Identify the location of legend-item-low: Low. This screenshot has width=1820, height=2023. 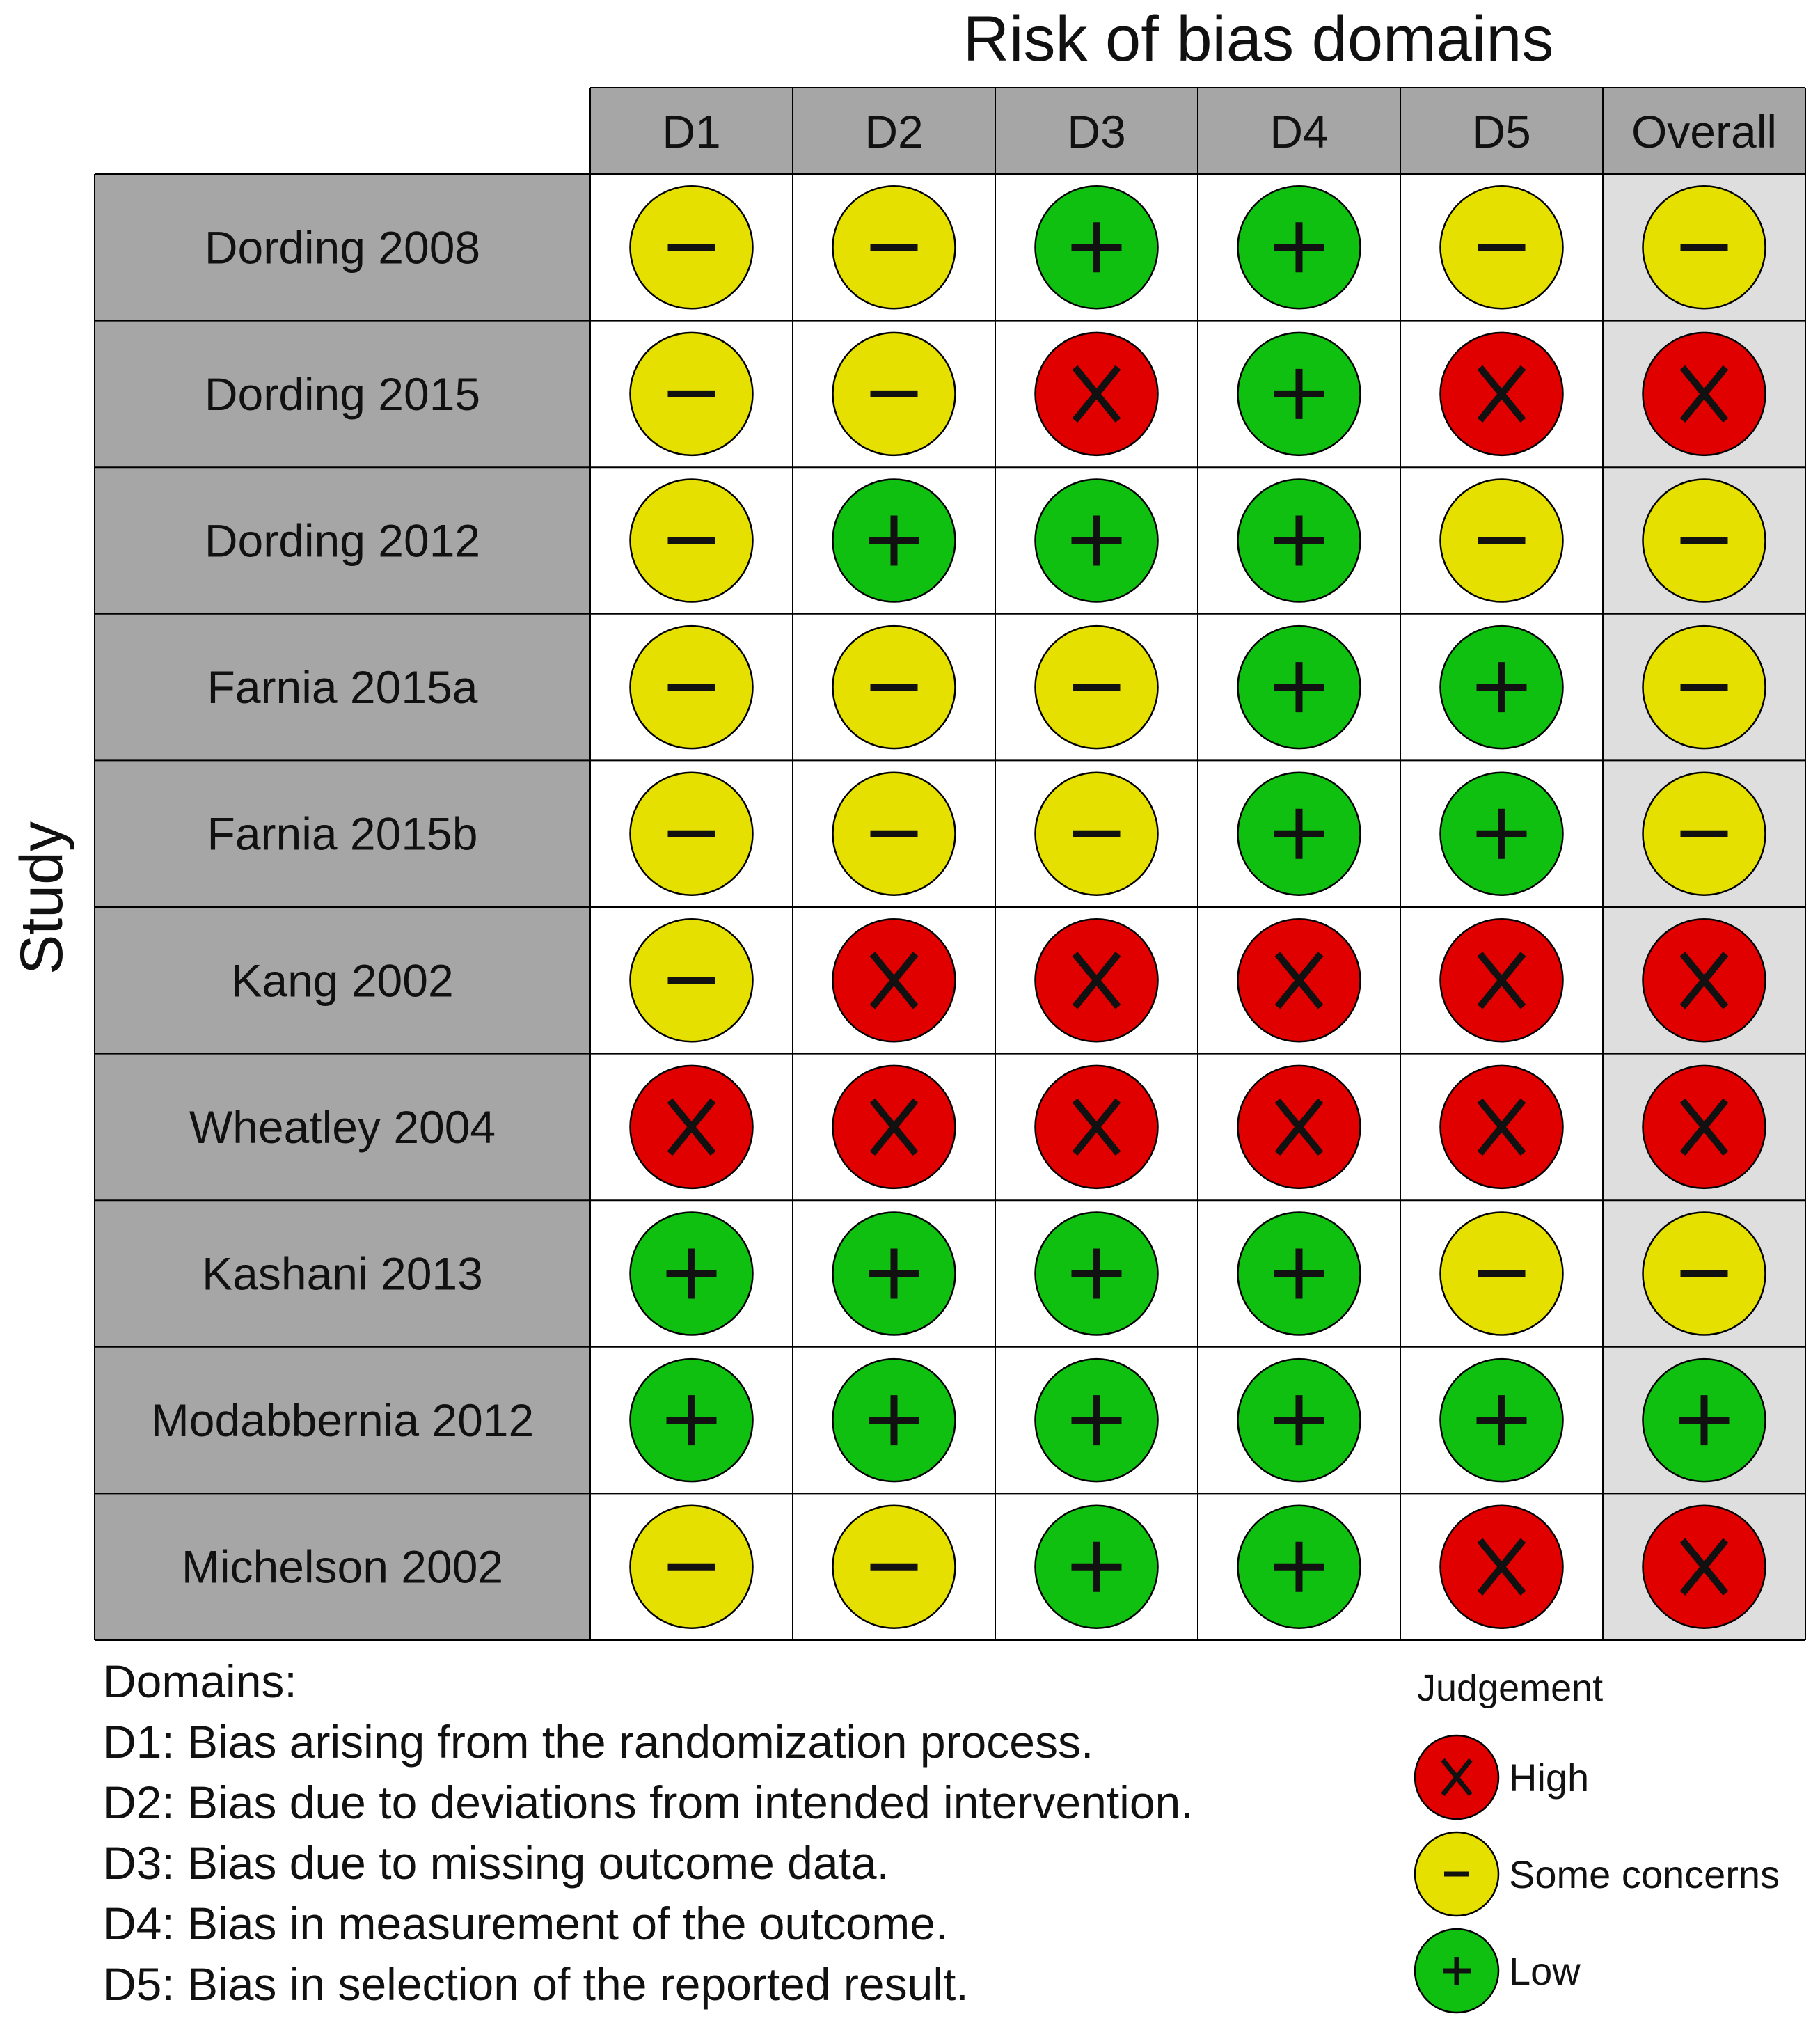
(1606, 1971).